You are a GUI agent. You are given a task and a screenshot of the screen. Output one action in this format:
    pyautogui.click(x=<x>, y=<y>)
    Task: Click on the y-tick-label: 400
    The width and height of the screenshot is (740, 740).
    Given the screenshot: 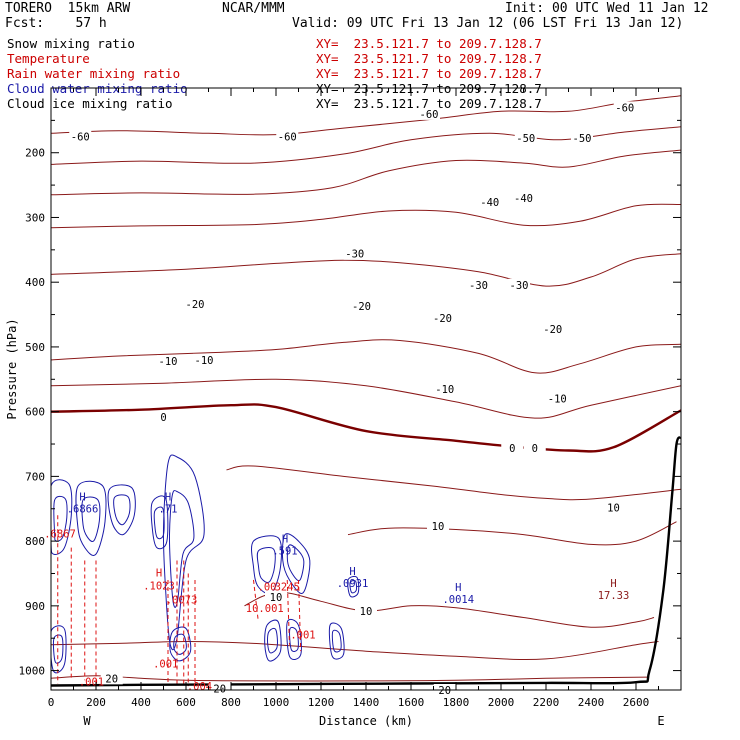 What is the action you would take?
    pyautogui.click(x=35, y=282)
    